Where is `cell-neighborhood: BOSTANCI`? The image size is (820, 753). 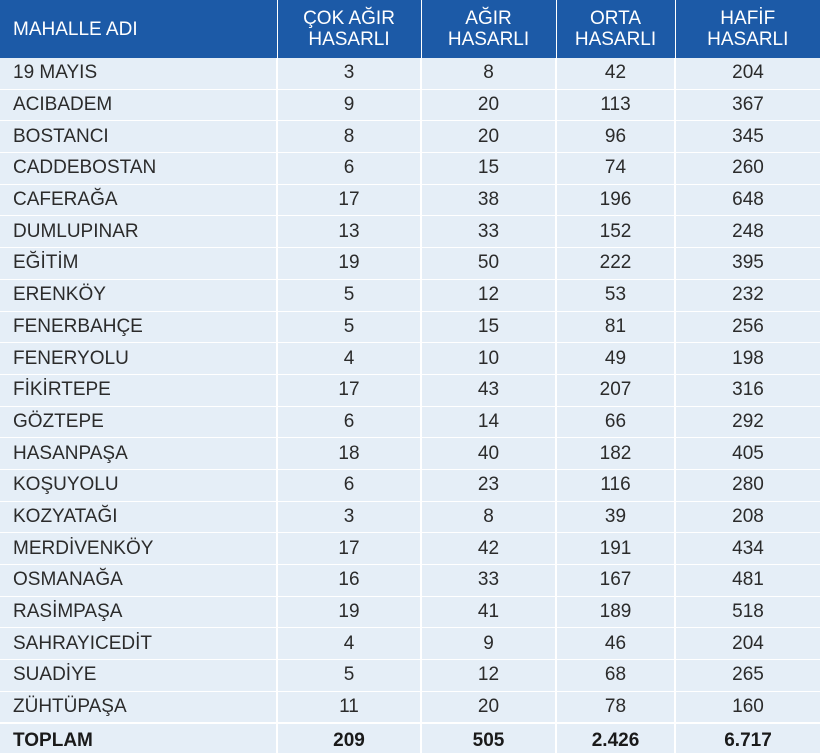
cell-neighborhood: BOSTANCI is located at coordinates (139, 137).